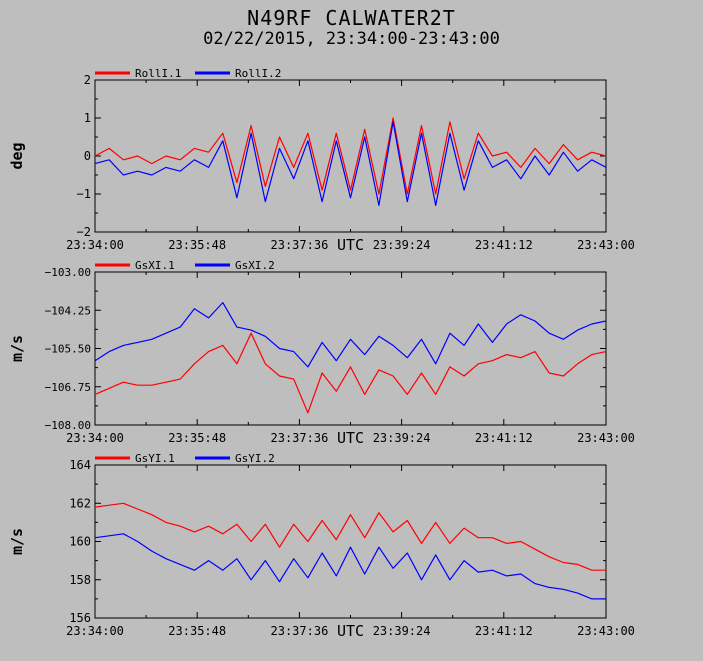 This screenshot has height=661, width=703. I want to click on y-tick-label: 162, so click(80, 503).